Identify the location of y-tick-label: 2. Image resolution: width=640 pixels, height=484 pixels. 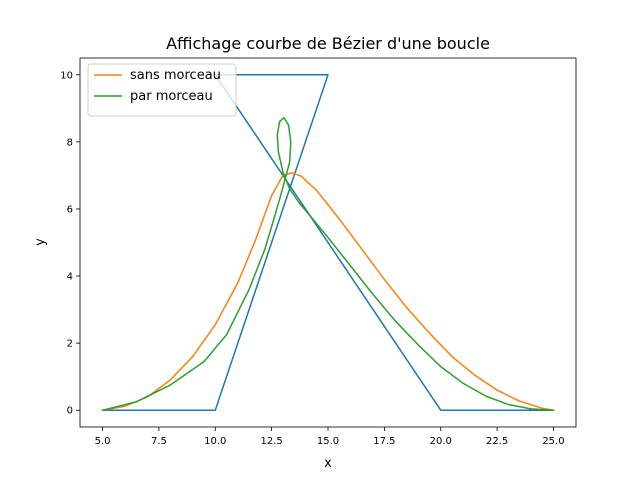
(70, 344).